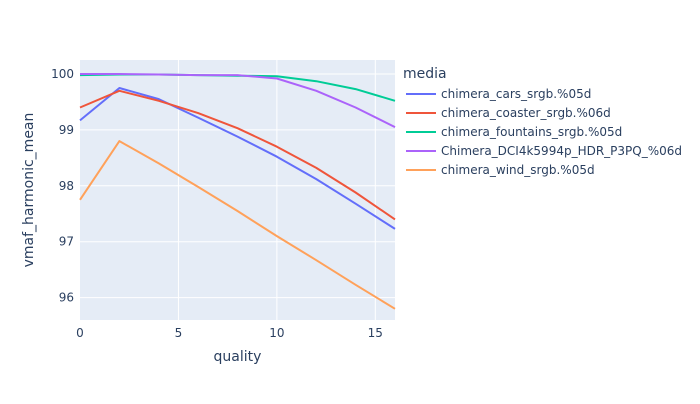  Describe the element at coordinates (66, 242) in the screenshot. I see `y-tick-label: 97` at that location.